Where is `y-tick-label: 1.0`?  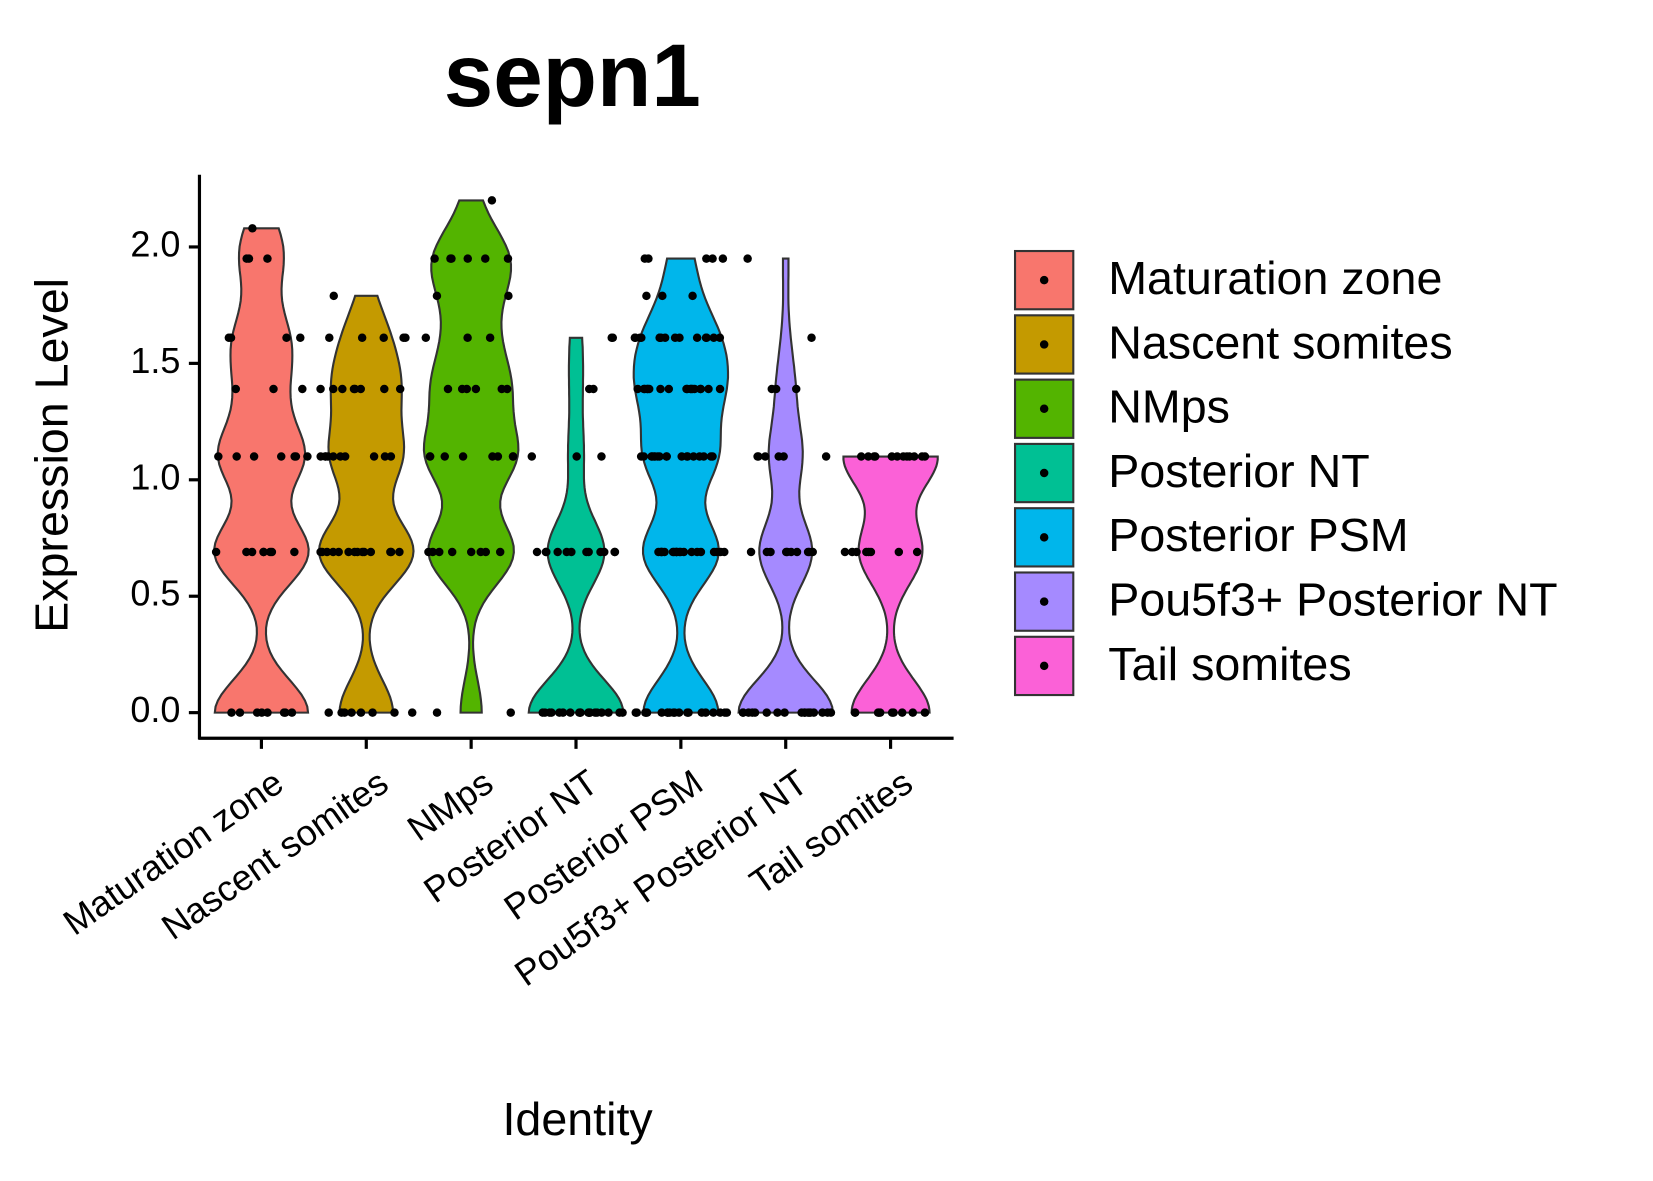
y-tick-label: 1.0 is located at coordinates (155, 476).